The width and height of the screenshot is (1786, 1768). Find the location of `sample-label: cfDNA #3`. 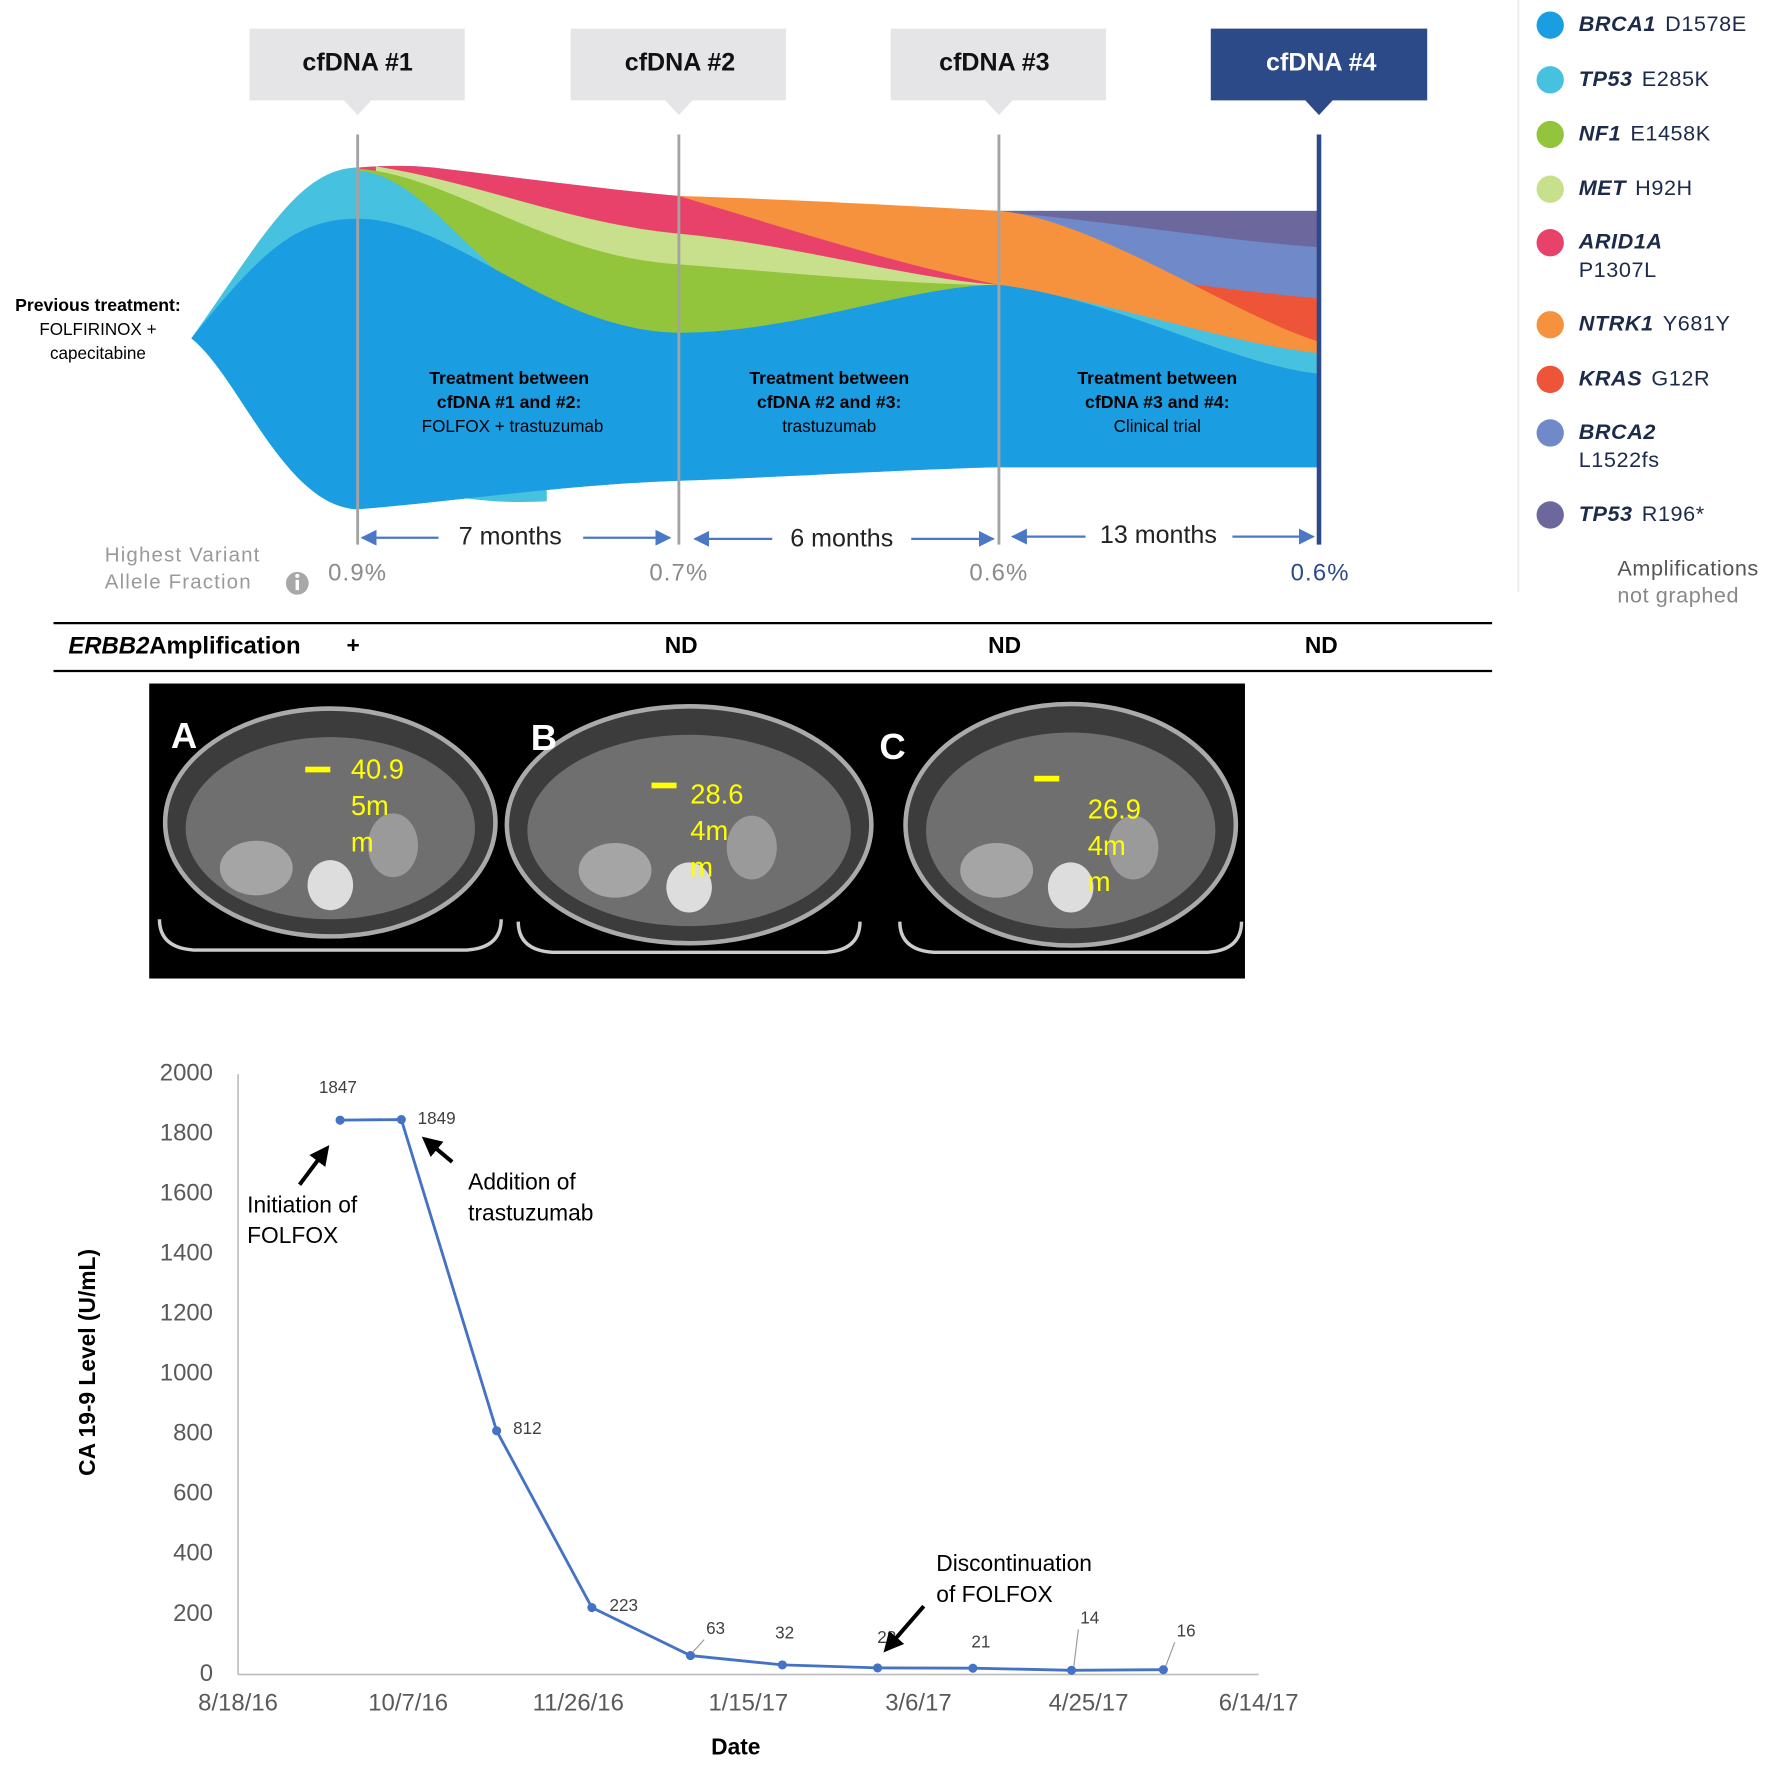

sample-label: cfDNA #3 is located at coordinates (994, 63).